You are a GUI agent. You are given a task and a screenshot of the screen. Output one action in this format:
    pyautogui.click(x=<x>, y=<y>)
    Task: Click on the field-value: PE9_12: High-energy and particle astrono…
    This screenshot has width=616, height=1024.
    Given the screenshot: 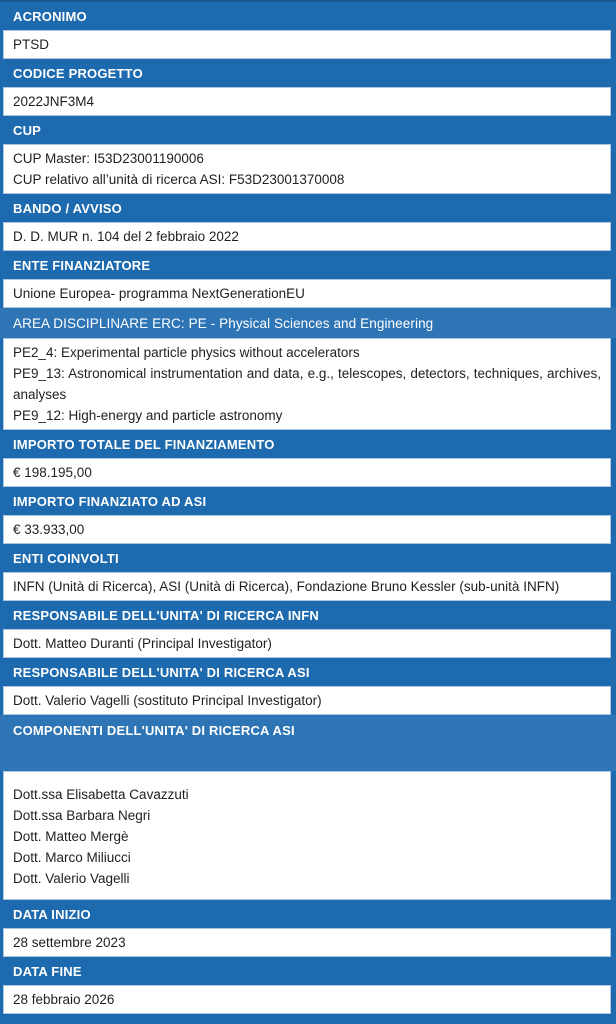 What is the action you would take?
    pyautogui.click(x=148, y=415)
    